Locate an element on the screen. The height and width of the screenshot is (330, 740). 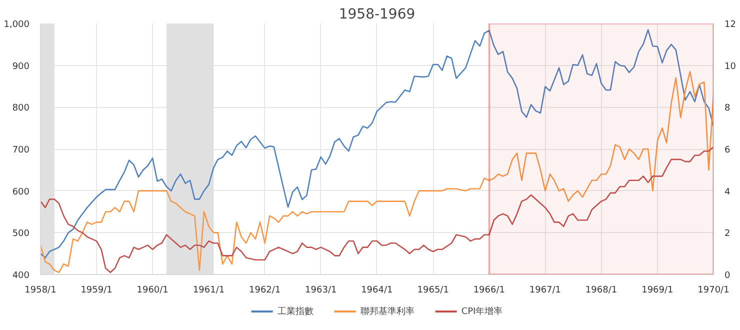
y-tick-label: 900 is located at coordinates (21, 67).